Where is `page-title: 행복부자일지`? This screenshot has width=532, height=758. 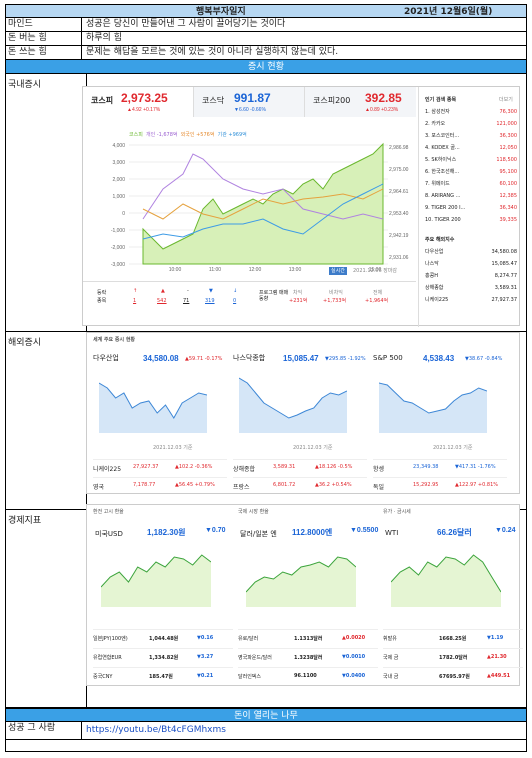
page-title: 행복부자일지 is located at coordinates (221, 12).